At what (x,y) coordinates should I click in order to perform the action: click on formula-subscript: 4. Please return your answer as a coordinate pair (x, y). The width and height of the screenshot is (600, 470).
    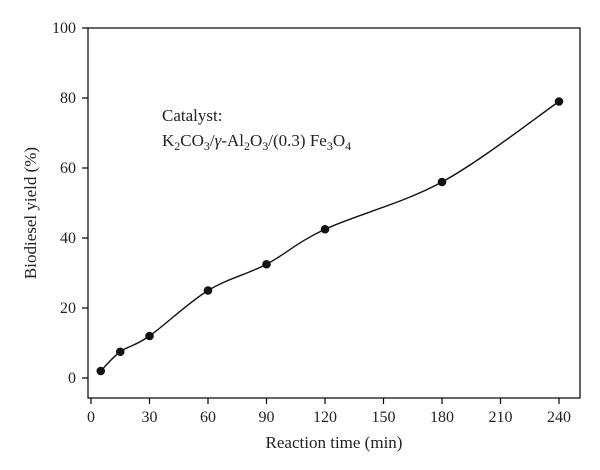
    Looking at the image, I should click on (348, 146).